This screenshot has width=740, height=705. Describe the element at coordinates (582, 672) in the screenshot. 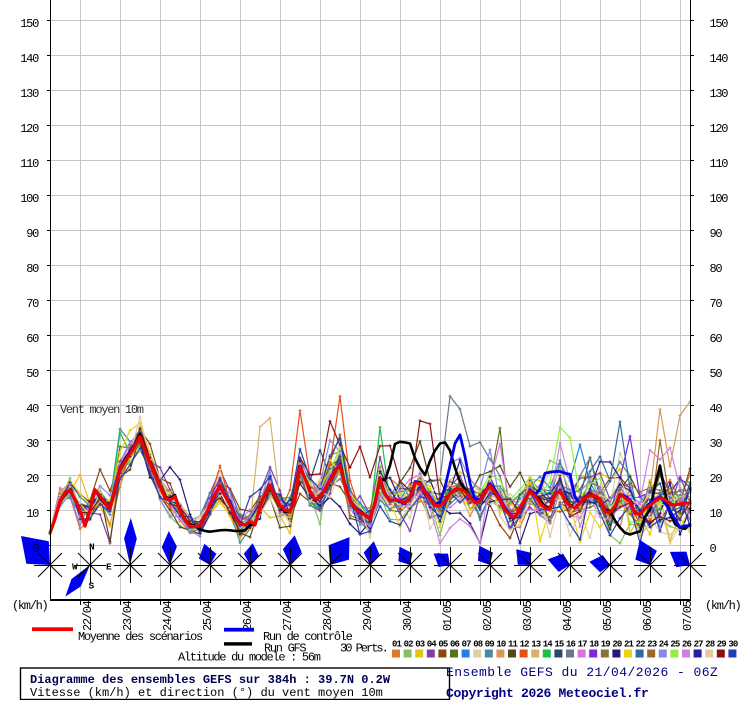

I see `svg-text:Ensemble GEFS du 21/04/2026 -: Ensemble GEFS du 21/04/2026 - 06Z` at that location.